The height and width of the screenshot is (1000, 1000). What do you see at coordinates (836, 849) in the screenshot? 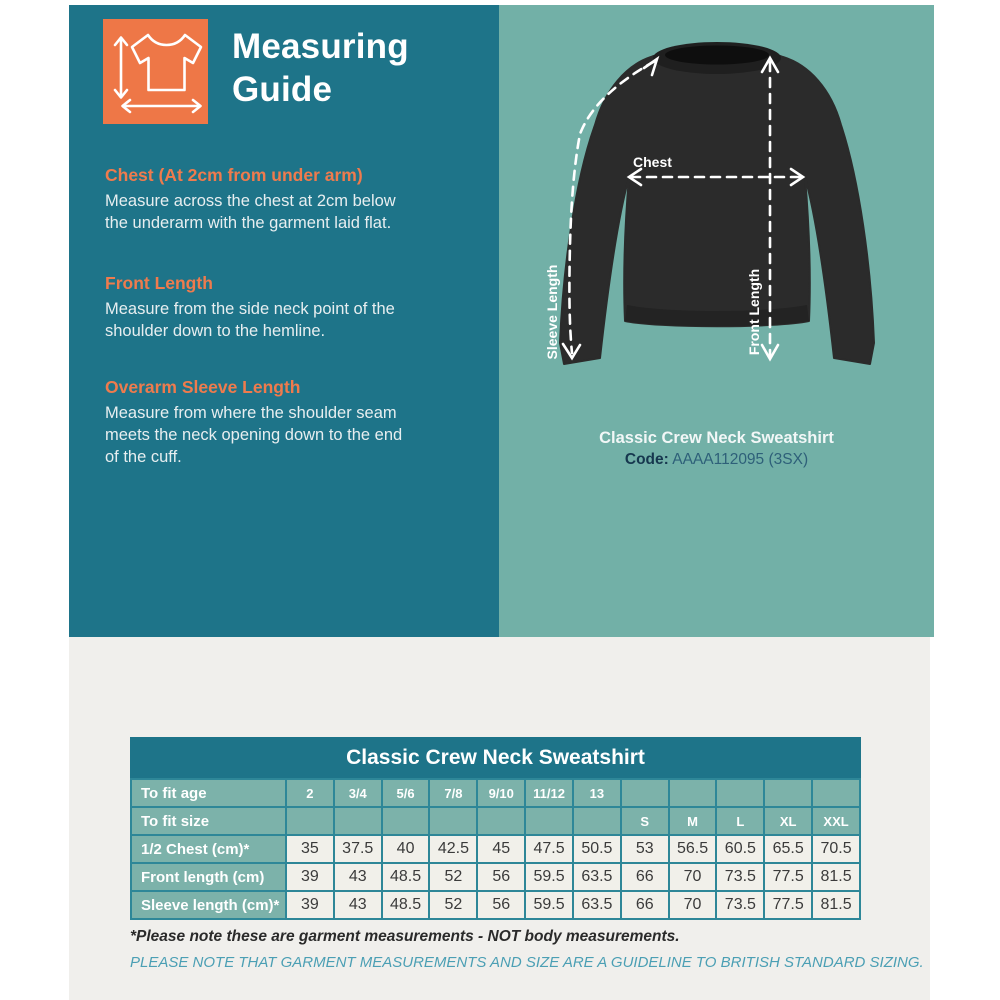
I see `table-cell: 70.5` at bounding box center [836, 849].